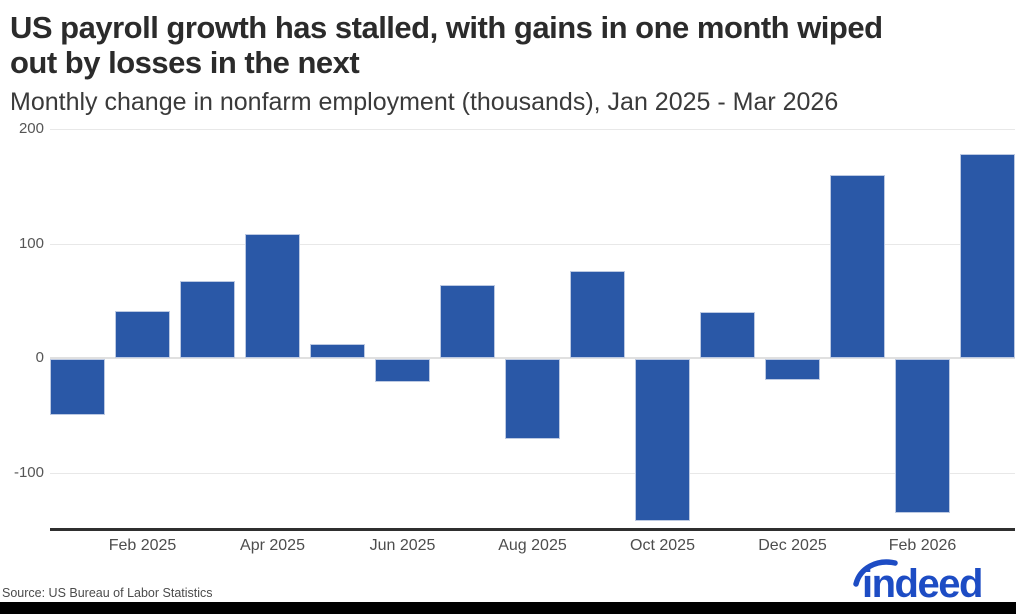 The width and height of the screenshot is (1024, 614). Describe the element at coordinates (922, 582) in the screenshot. I see `logo-wordmark: indeed` at that location.